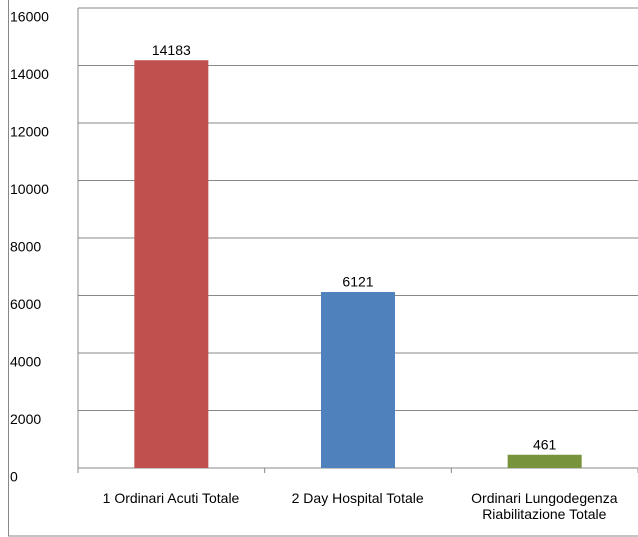 This screenshot has height=537, width=638. I want to click on y-tick-label: 16000, so click(29, 17).